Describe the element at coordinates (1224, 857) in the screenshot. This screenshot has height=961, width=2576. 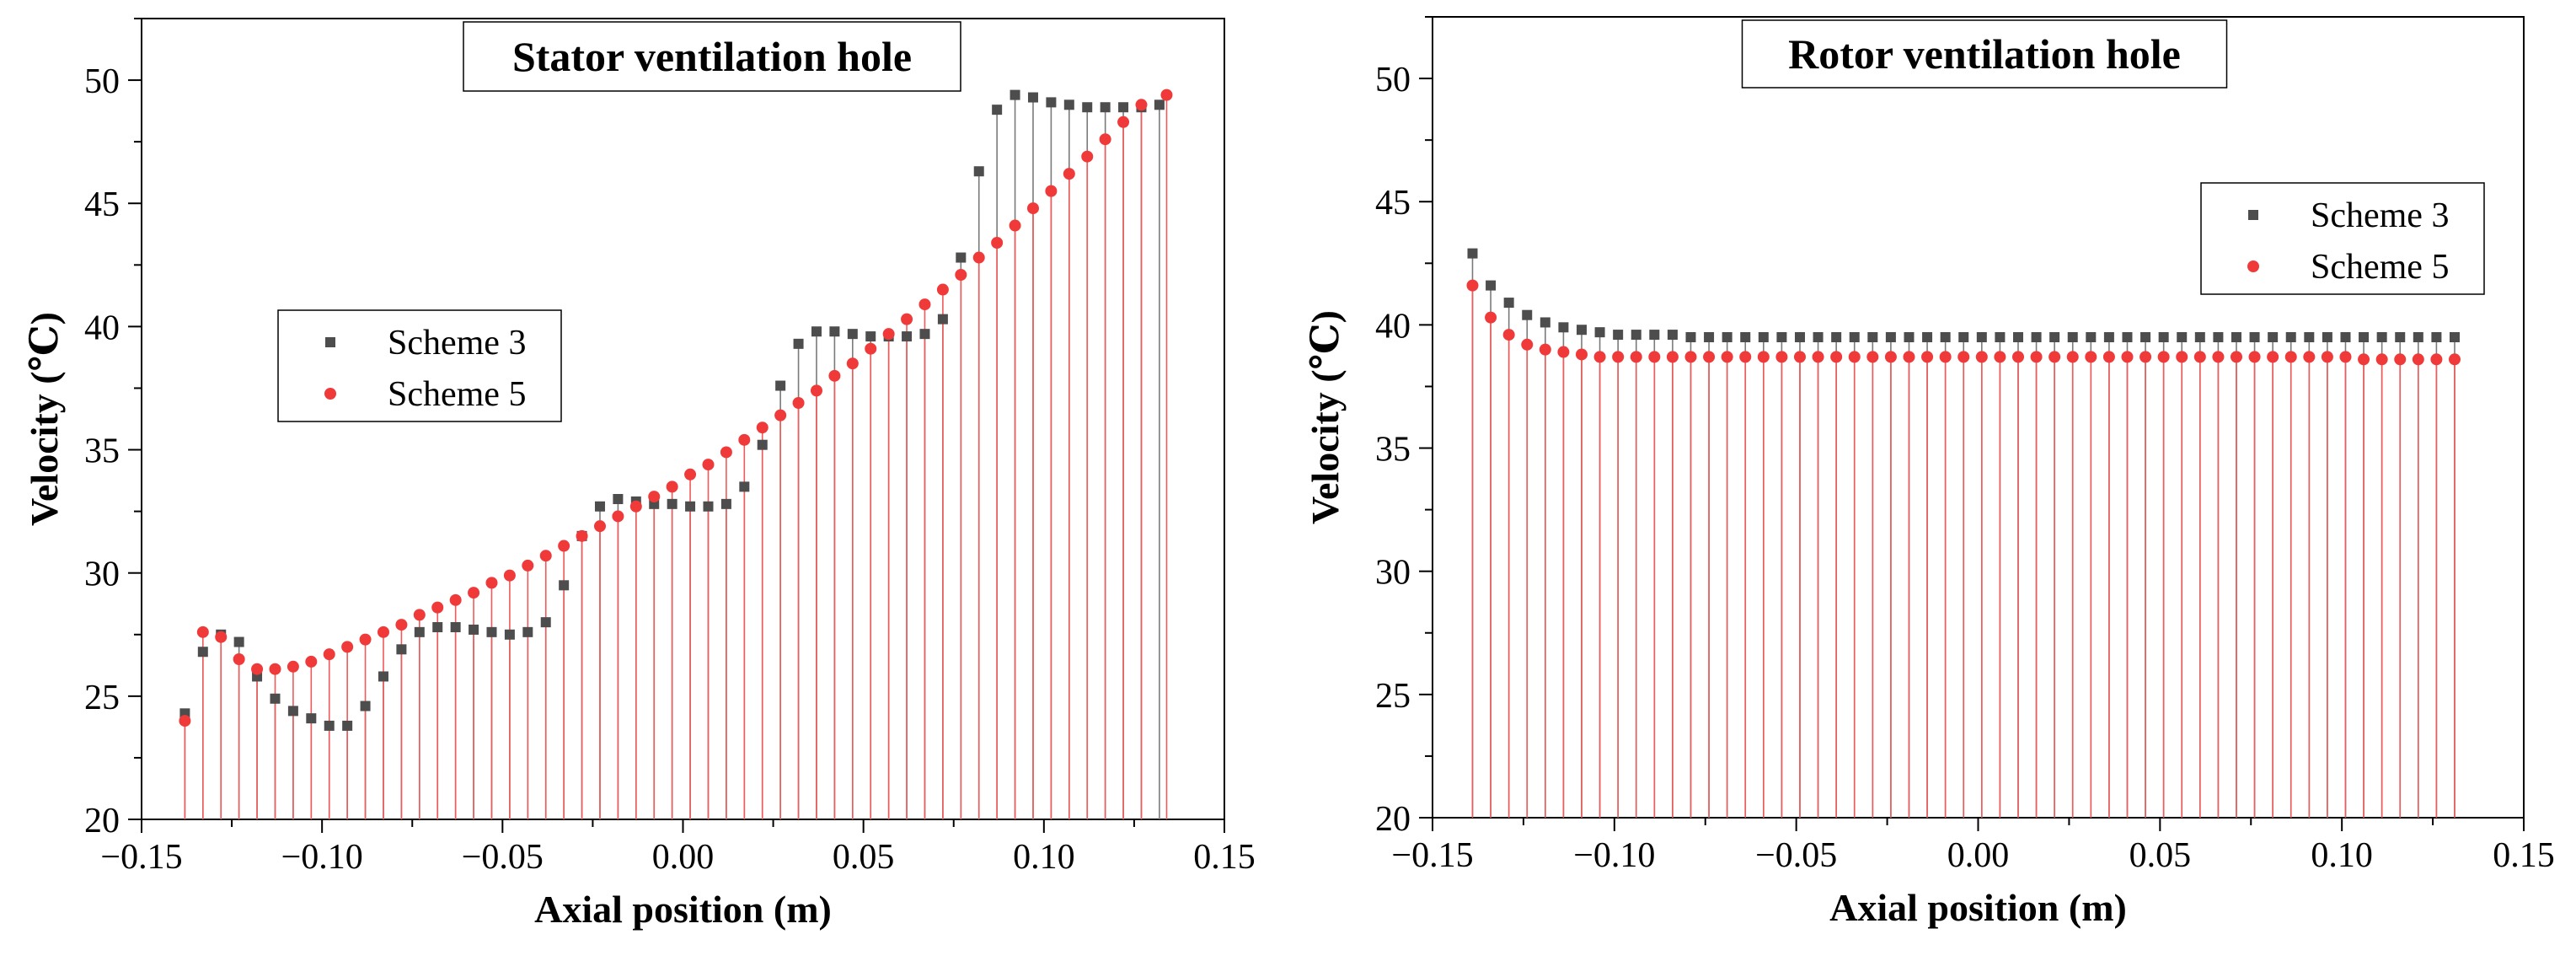
I see `x-tick-label: 0.15` at that location.